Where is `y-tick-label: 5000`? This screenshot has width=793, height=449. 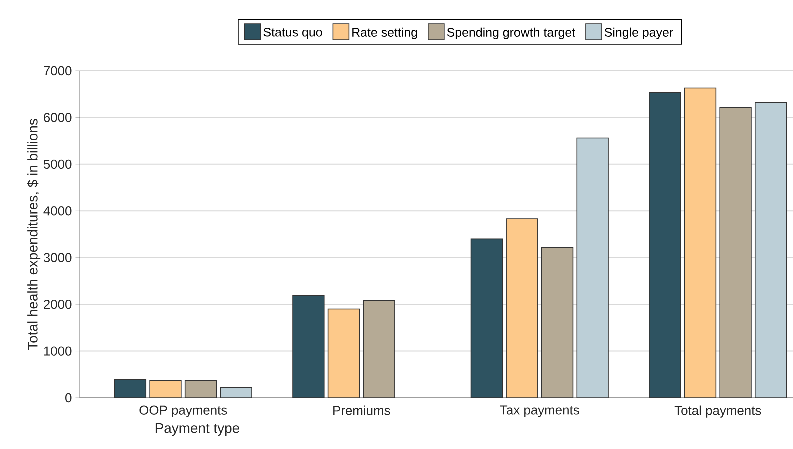
y-tick-label: 5000 is located at coordinates (58, 165).